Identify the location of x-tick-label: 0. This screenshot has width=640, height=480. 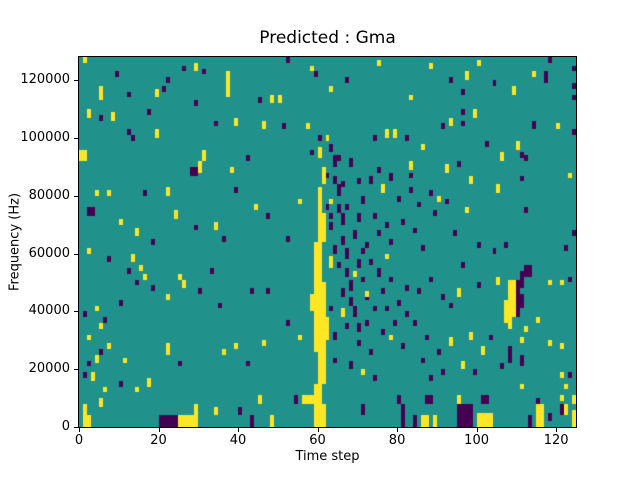
(79, 440).